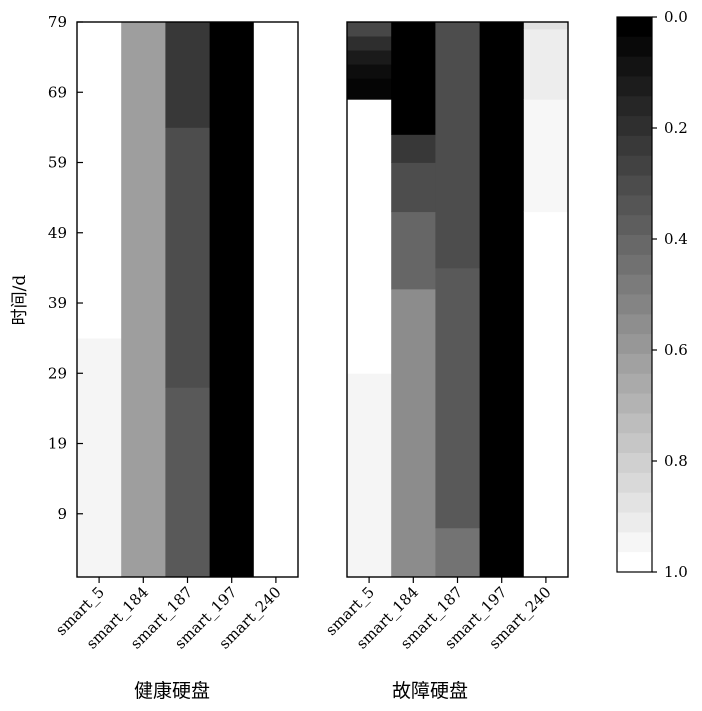 The image size is (702, 711). Describe the element at coordinates (62, 514) in the screenshot. I see `y-tick-label: 9` at that location.